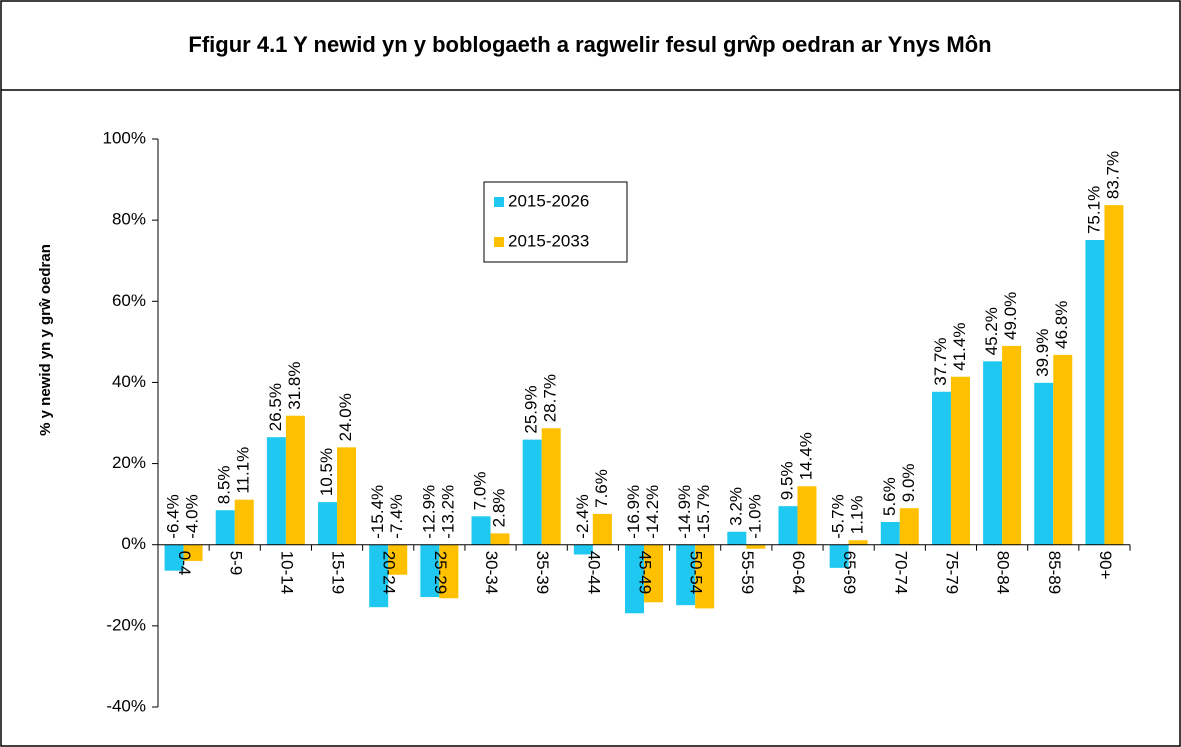 The image size is (1181, 747). What do you see at coordinates (550, 398) in the screenshot?
I see `data-label: 28.7%` at bounding box center [550, 398].